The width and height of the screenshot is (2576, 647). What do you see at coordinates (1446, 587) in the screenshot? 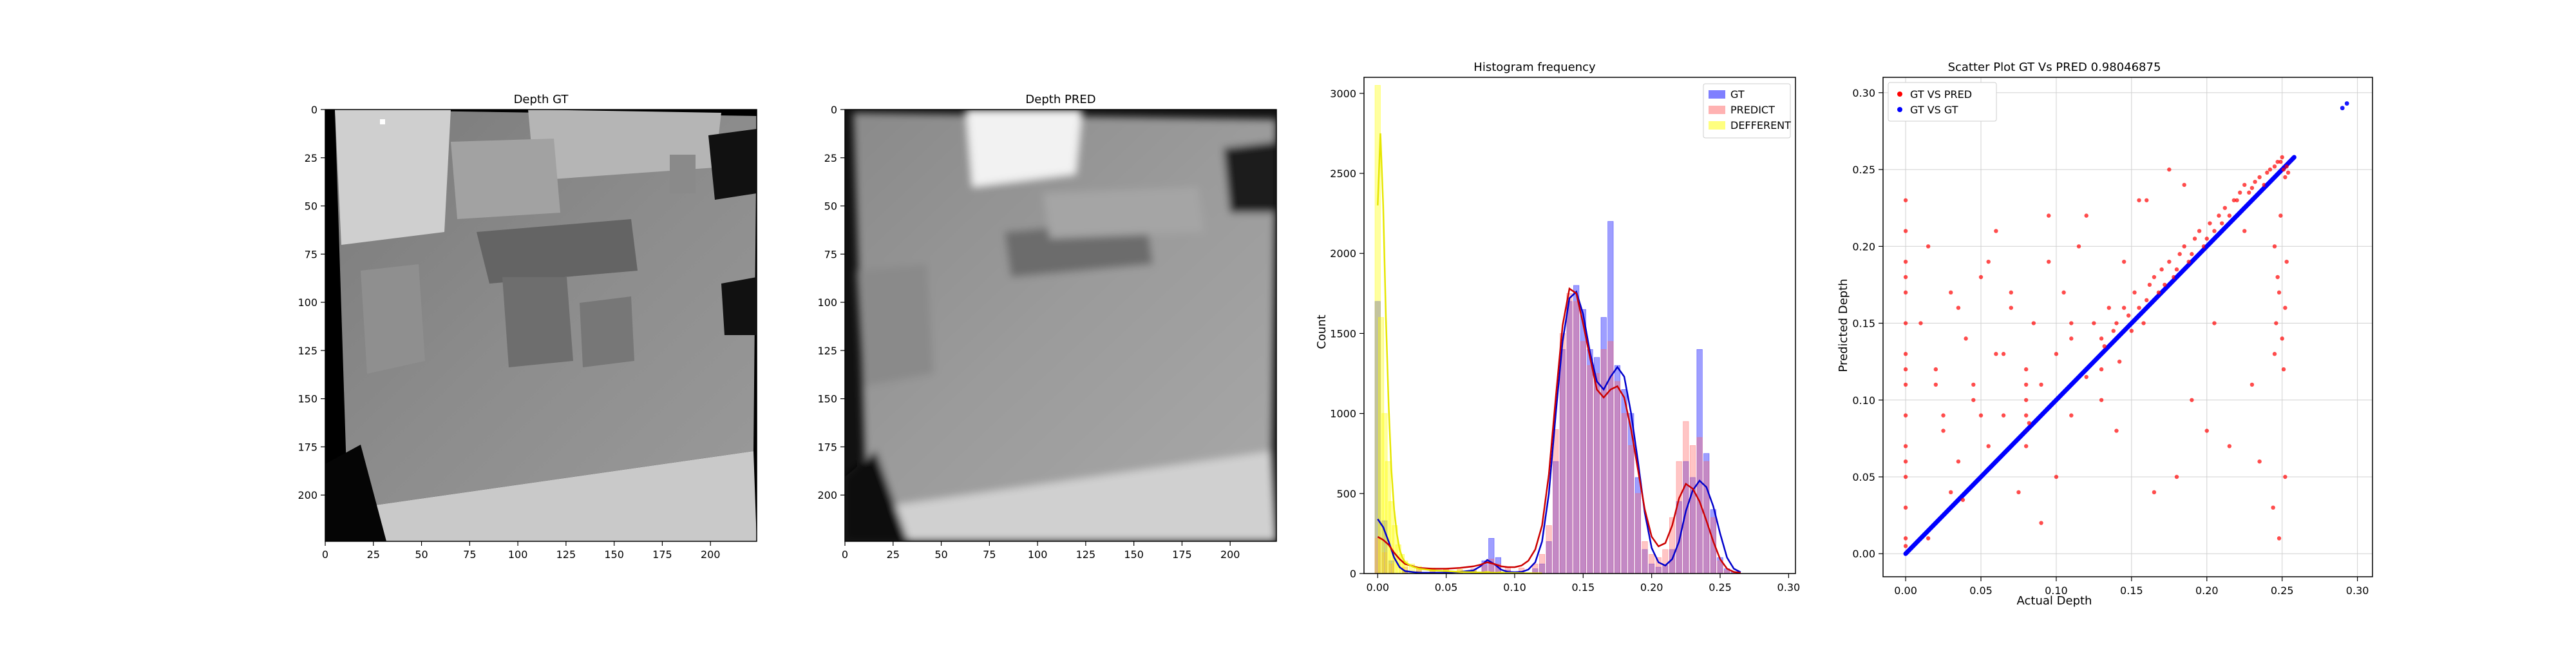
I see `x-tick-label: 0.05` at bounding box center [1446, 587].